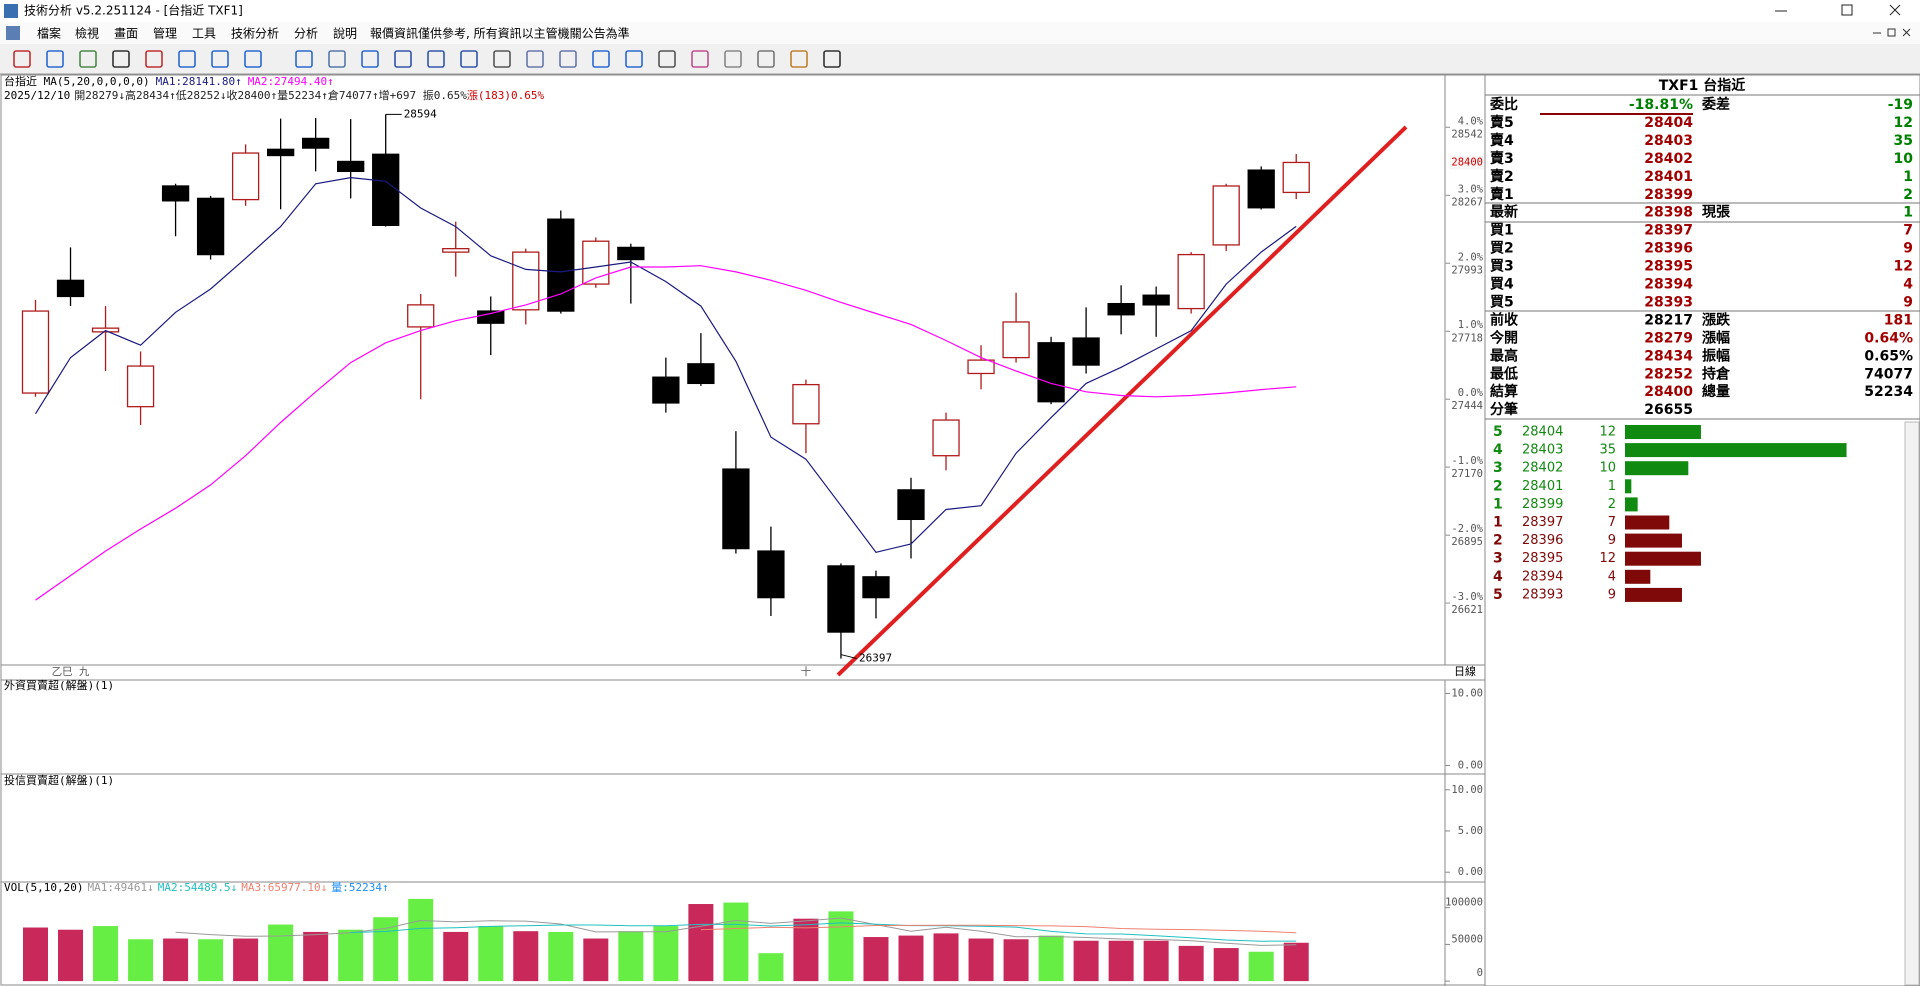  Describe the element at coordinates (120, 887) in the screenshot. I see `legend-entry: MA1:49461↓` at that location.